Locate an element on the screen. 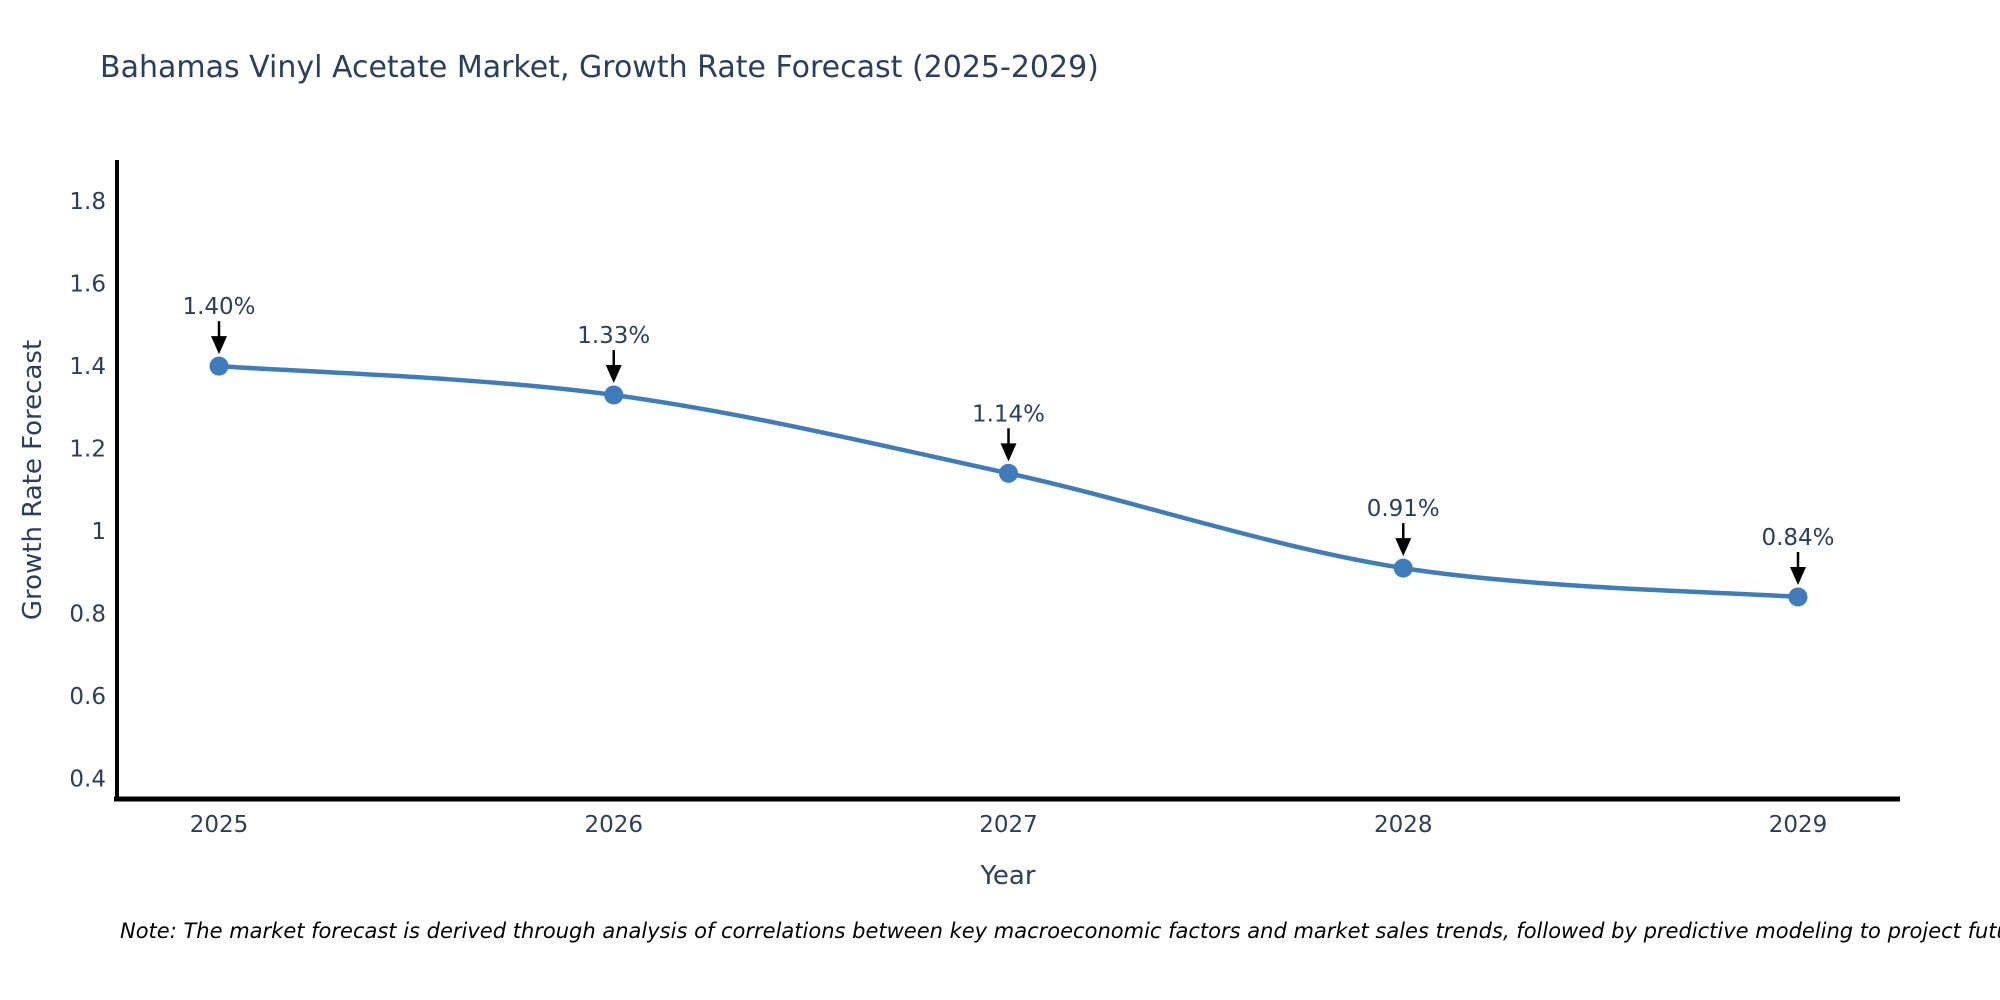 Image resolution: width=2000 pixels, height=1000 pixels. x-tick-label: 2028 is located at coordinates (1403, 825).